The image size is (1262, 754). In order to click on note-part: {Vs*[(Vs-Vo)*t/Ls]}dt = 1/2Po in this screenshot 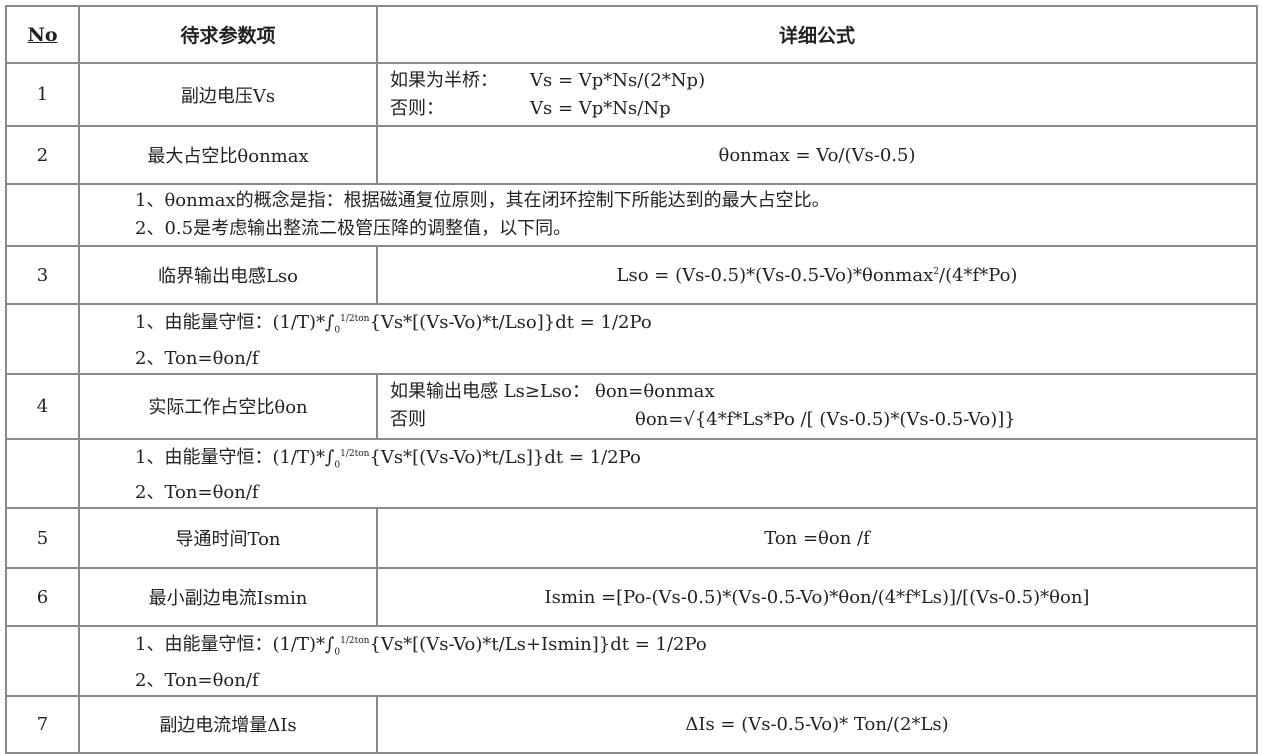, I will do `click(505, 457)`.